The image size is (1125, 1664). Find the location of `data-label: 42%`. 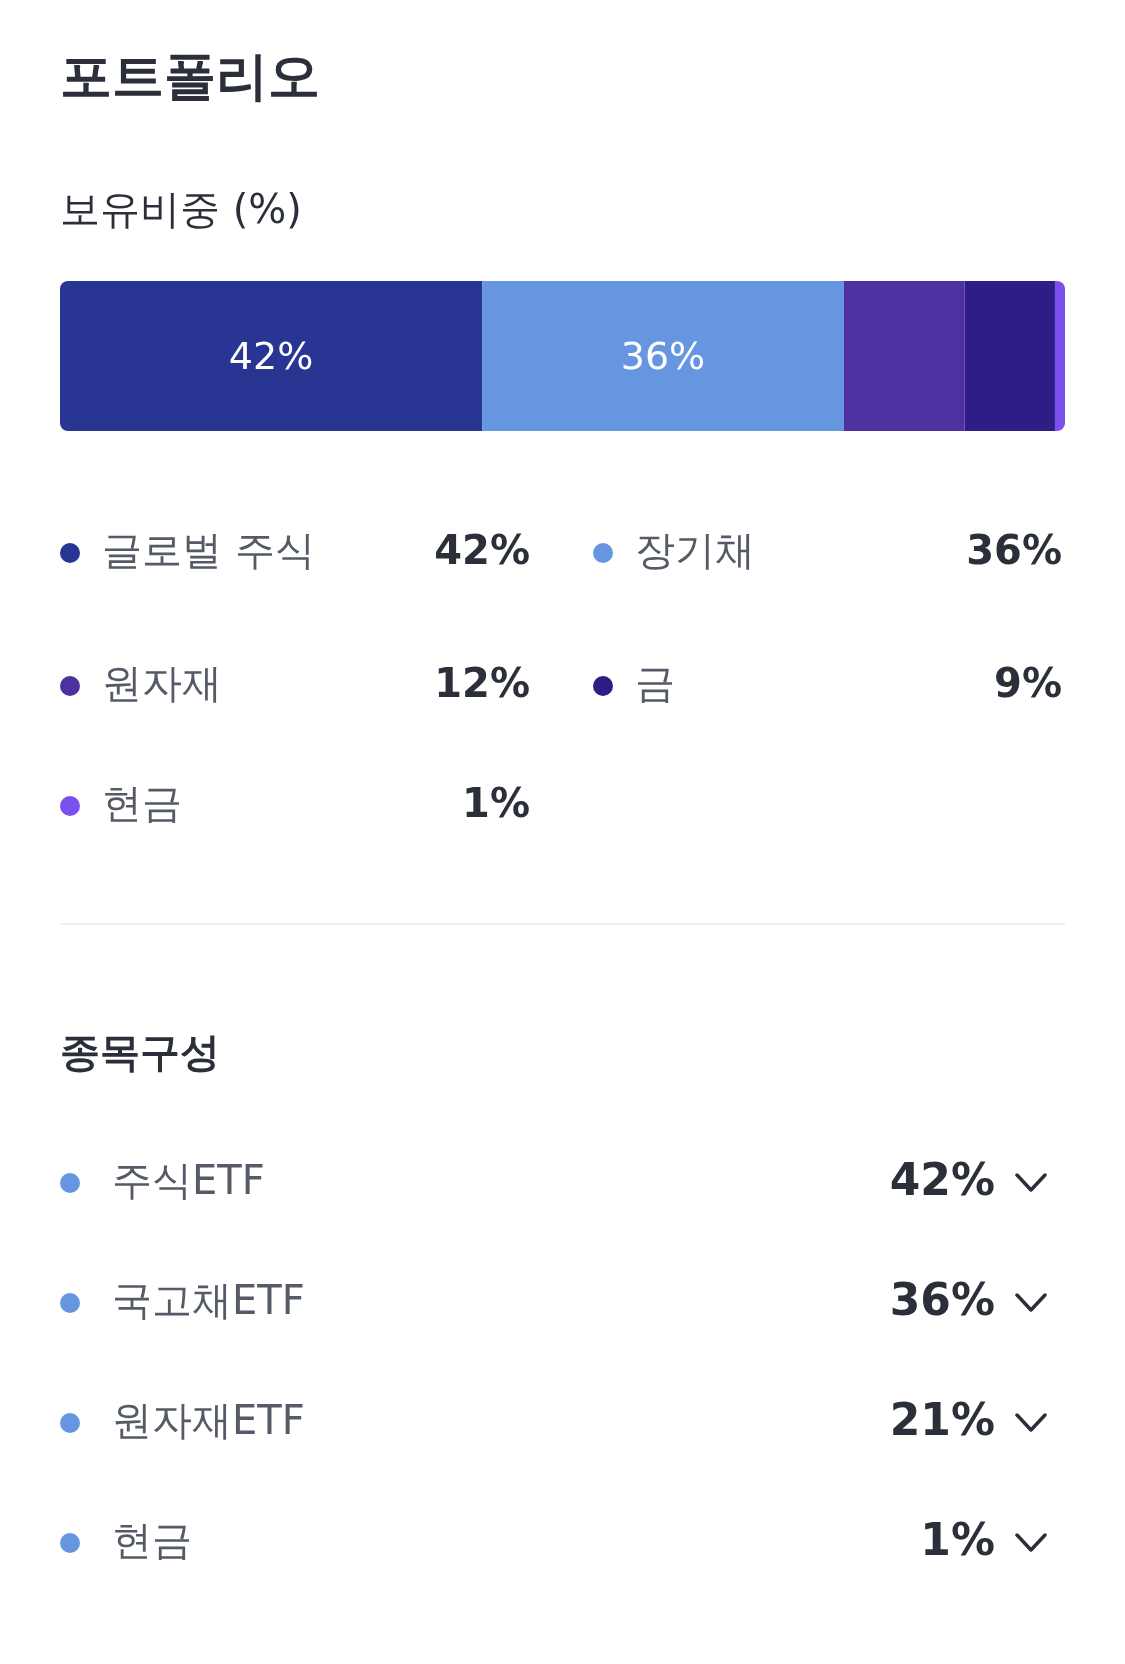

data-label: 42% is located at coordinates (271, 355).